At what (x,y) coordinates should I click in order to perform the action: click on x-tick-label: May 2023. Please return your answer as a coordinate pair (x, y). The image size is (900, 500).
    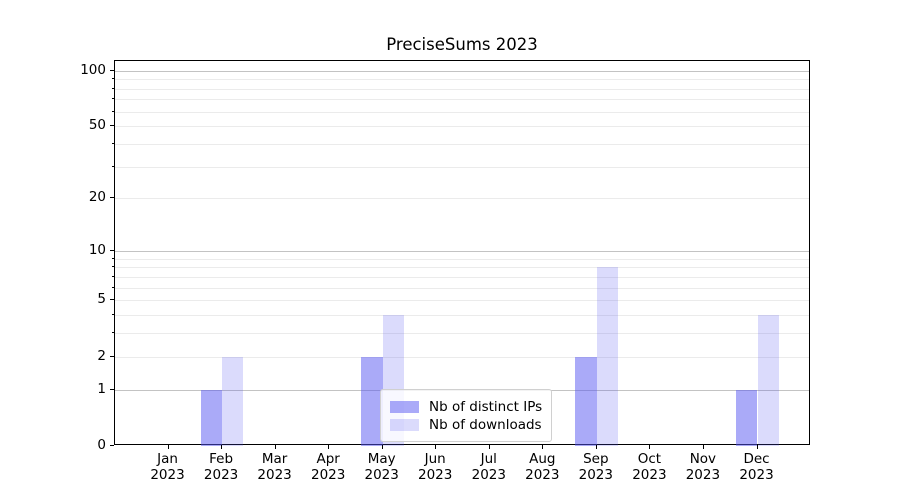
    Looking at the image, I should click on (382, 467).